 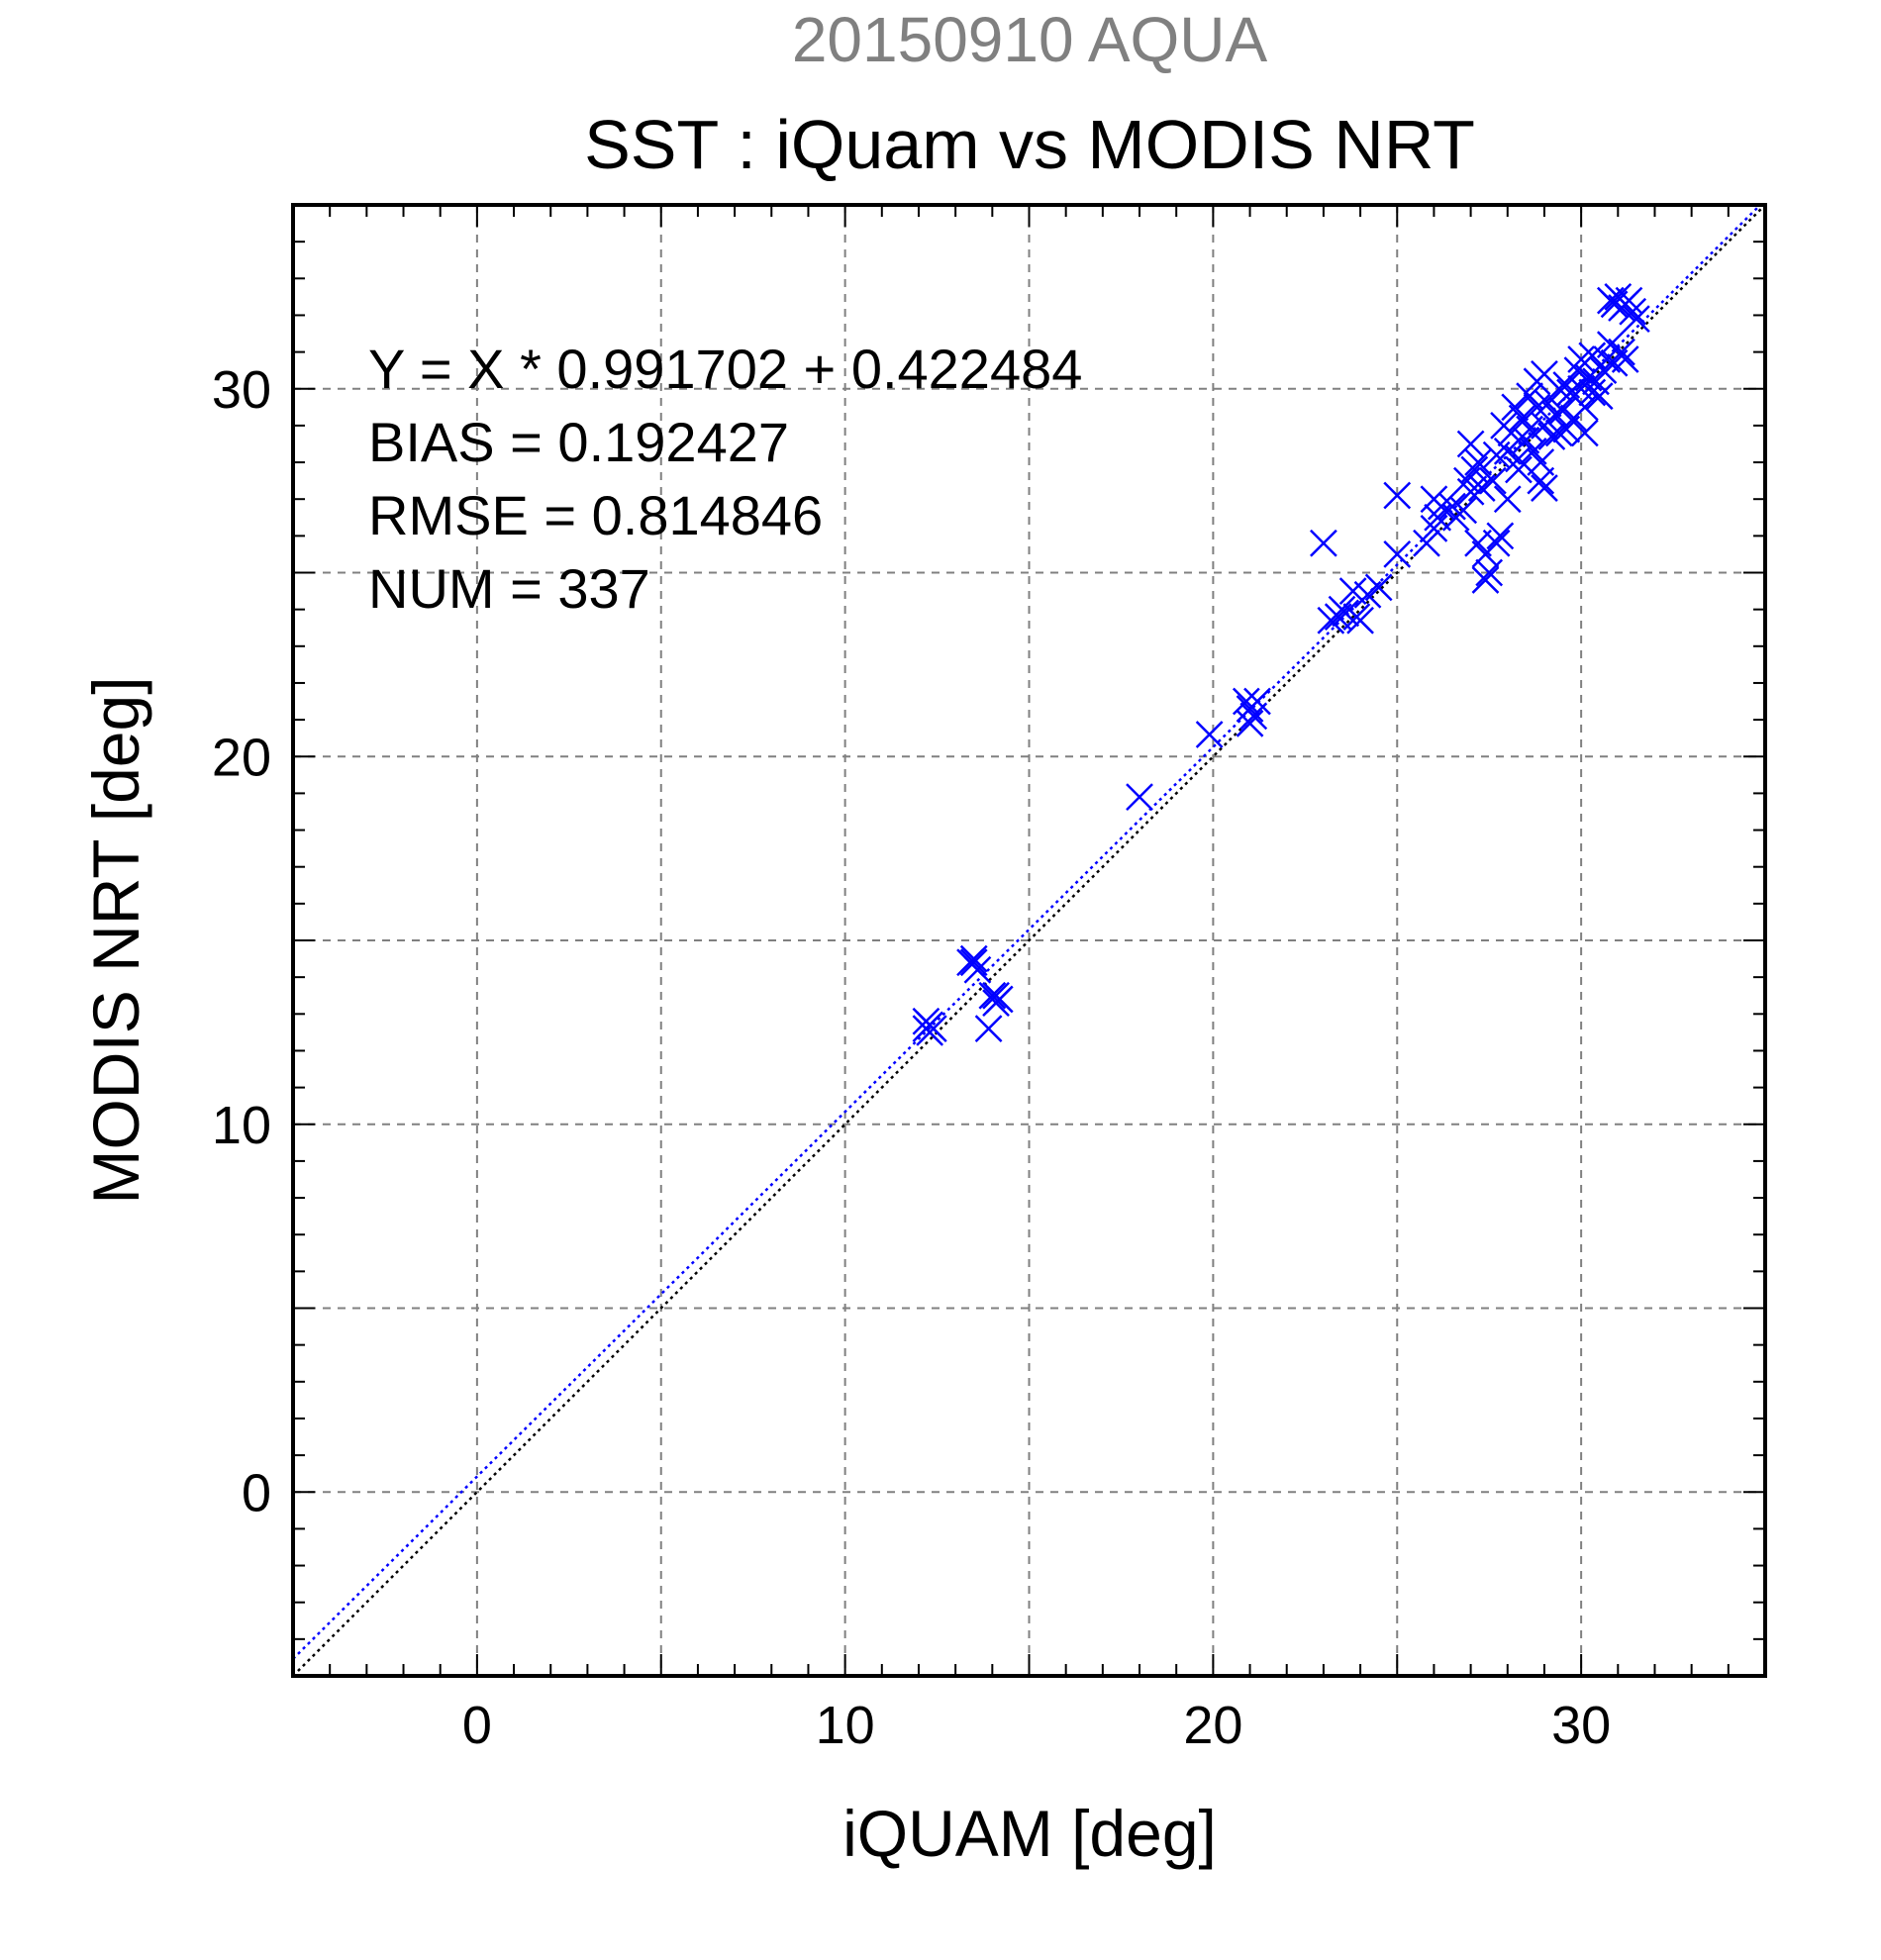 What do you see at coordinates (115, 940) in the screenshot?
I see `y-axis-label: MODIS NRT [deg]` at bounding box center [115, 940].